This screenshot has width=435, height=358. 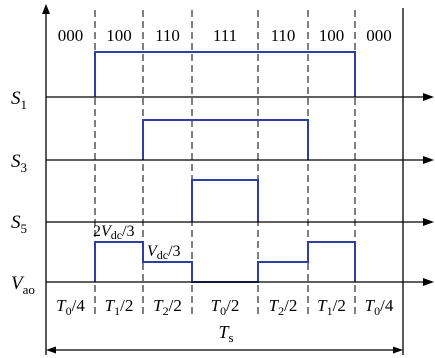 What do you see at coordinates (24, 104) in the screenshot?
I see `signal-label-s1-subscript: 1` at bounding box center [24, 104].